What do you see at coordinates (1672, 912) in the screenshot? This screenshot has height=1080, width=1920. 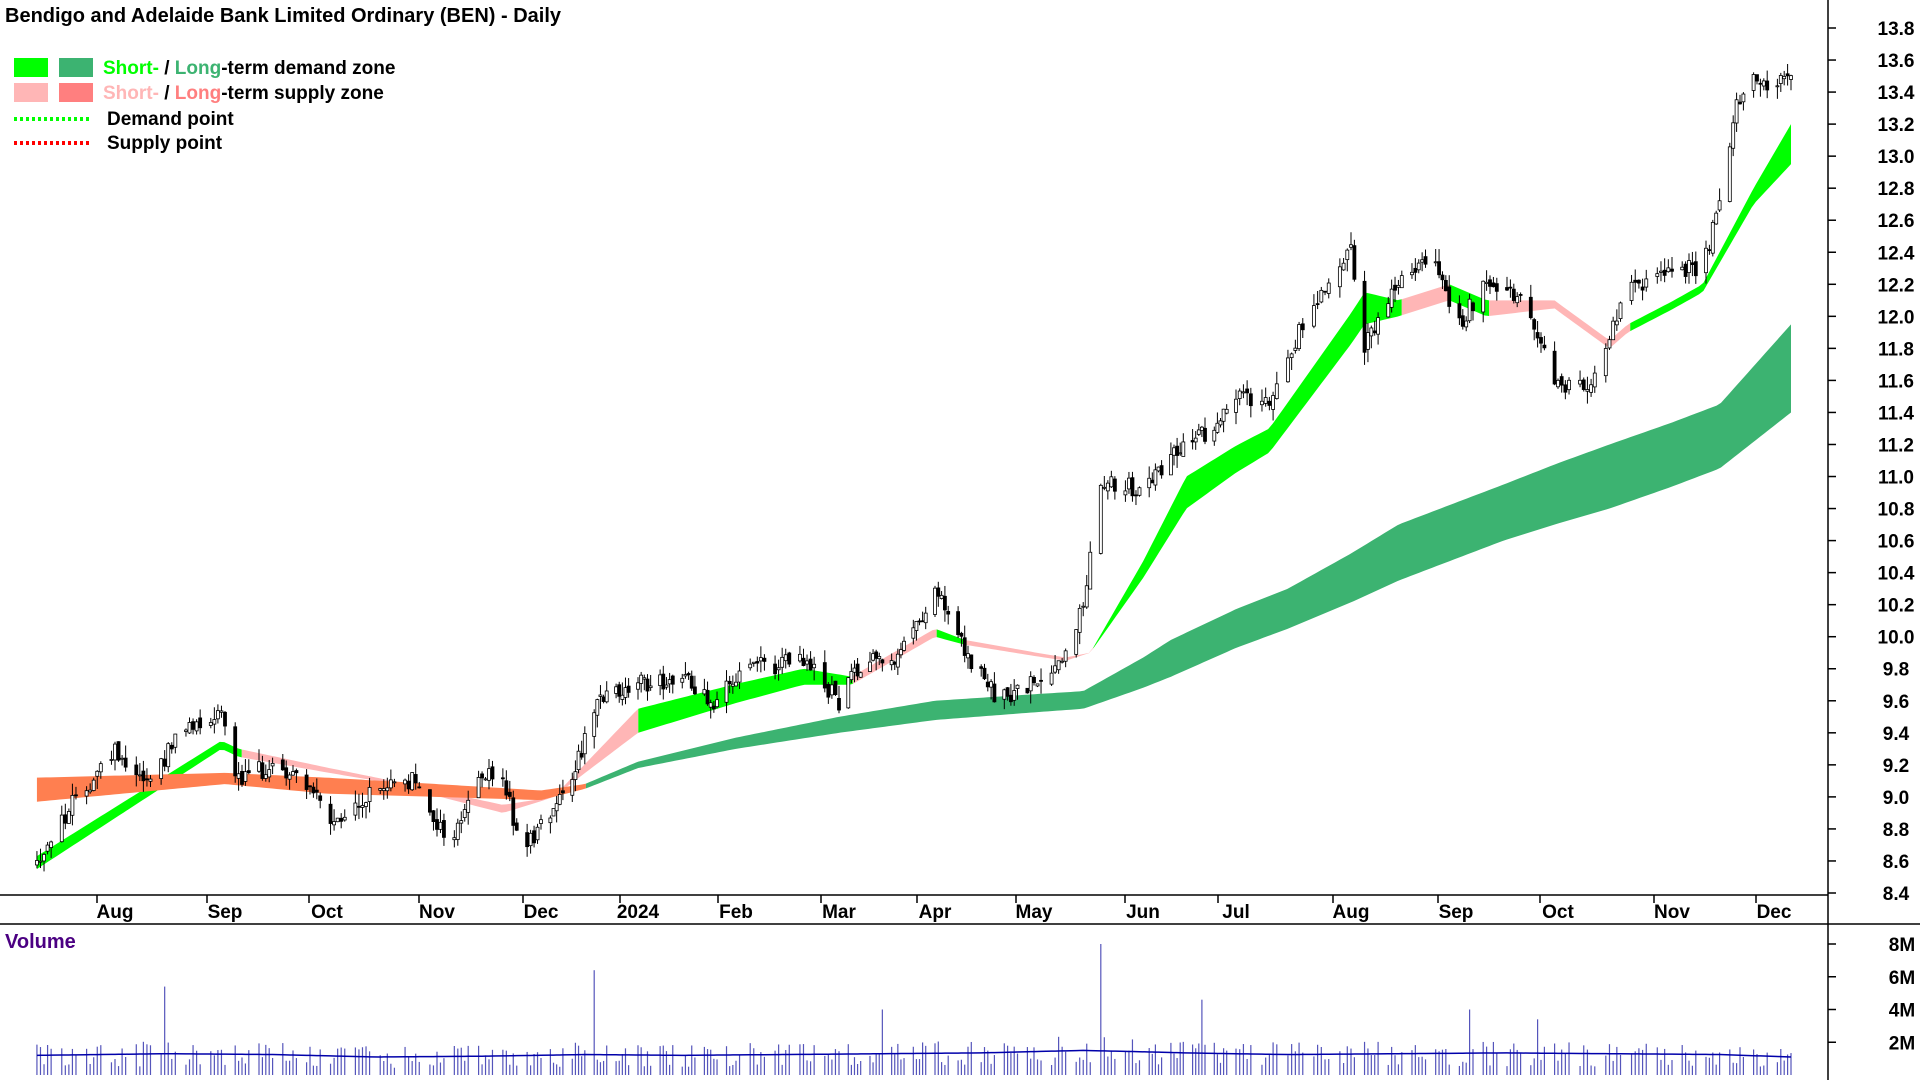 I see `time-tick-label: Nov` at bounding box center [1672, 912].